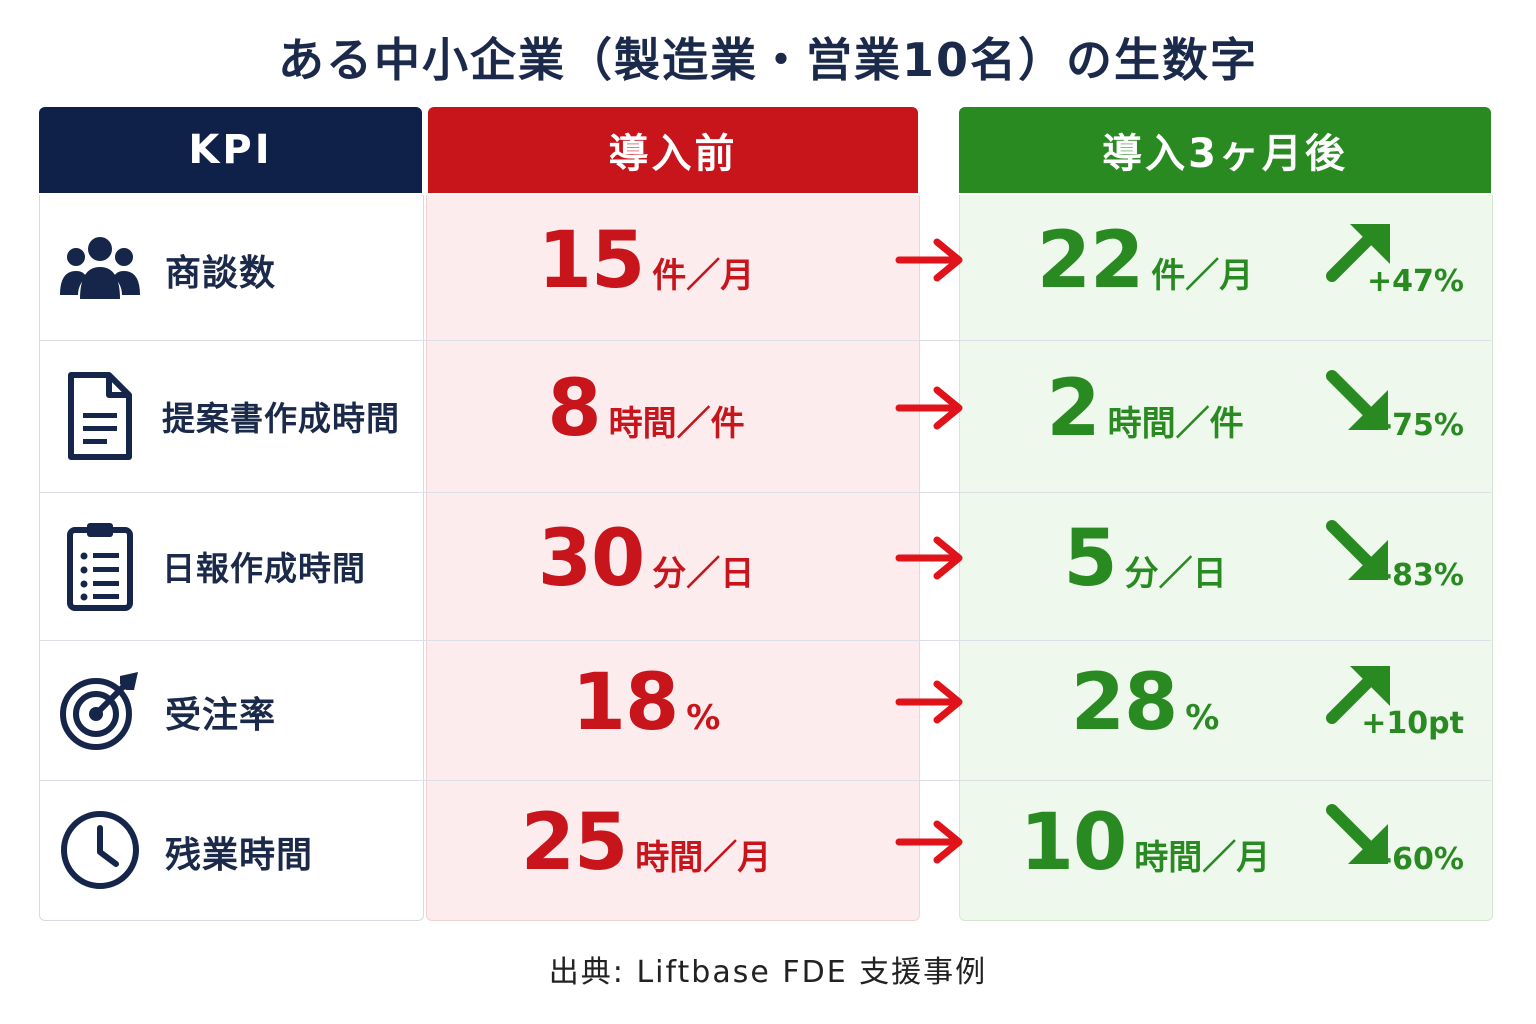 The image size is (1536, 1024). What do you see at coordinates (1090, 260) in the screenshot?
I see `after-number: 22` at bounding box center [1090, 260].